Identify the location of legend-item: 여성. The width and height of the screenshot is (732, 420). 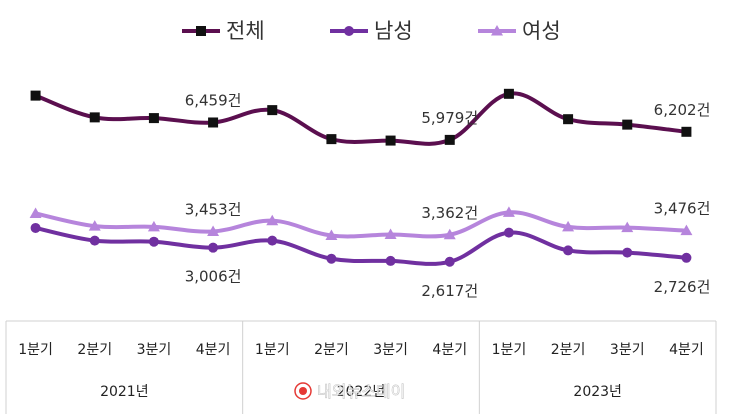
(519, 31).